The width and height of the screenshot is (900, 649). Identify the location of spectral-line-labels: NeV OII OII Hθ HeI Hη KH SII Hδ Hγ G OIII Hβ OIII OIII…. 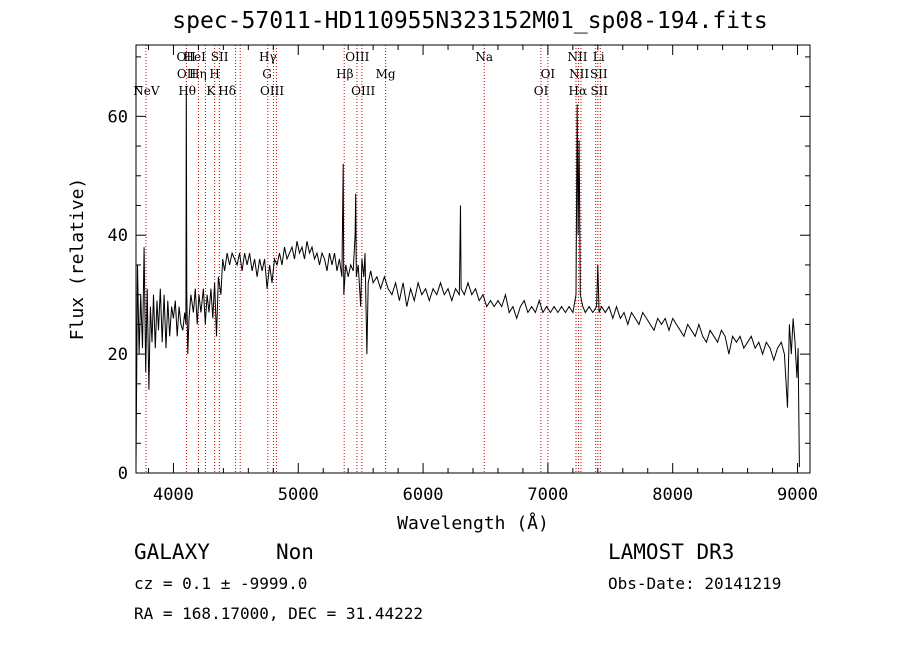
(370, 74).